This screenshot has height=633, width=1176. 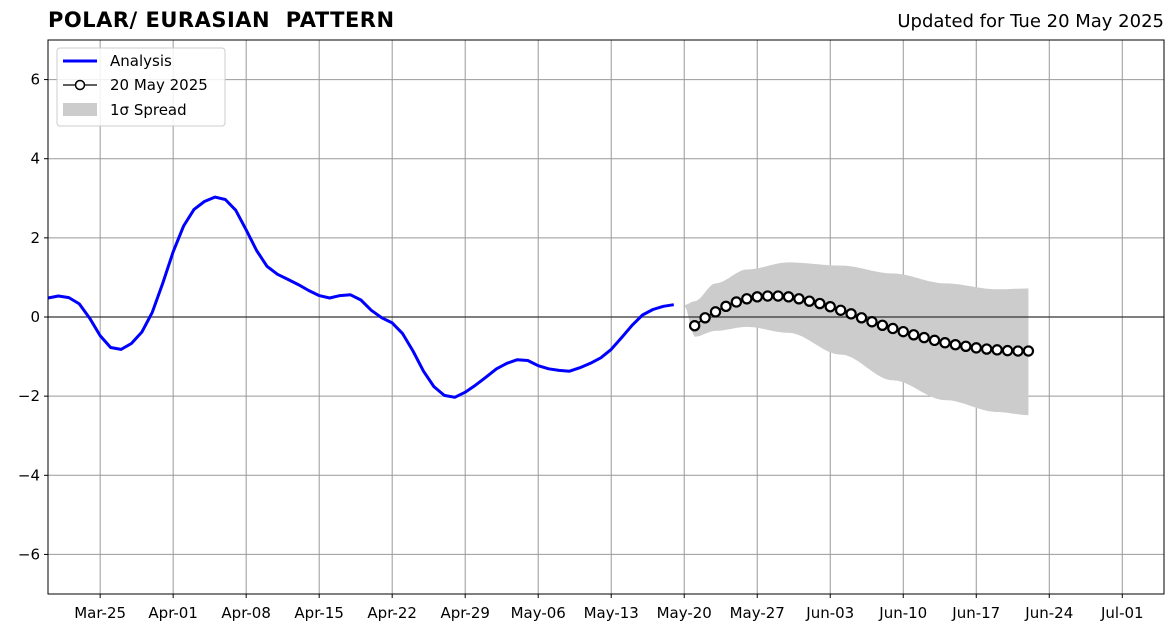 What do you see at coordinates (35, 159) in the screenshot?
I see `y-tick-label: 4` at bounding box center [35, 159].